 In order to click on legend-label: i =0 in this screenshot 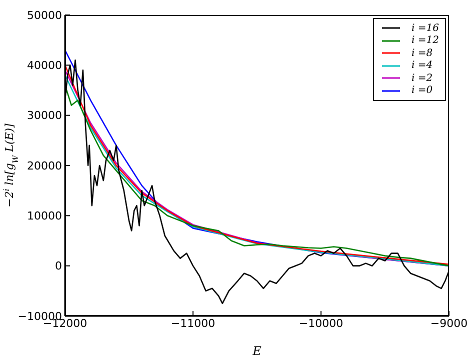, I will do `click(422, 90)`.